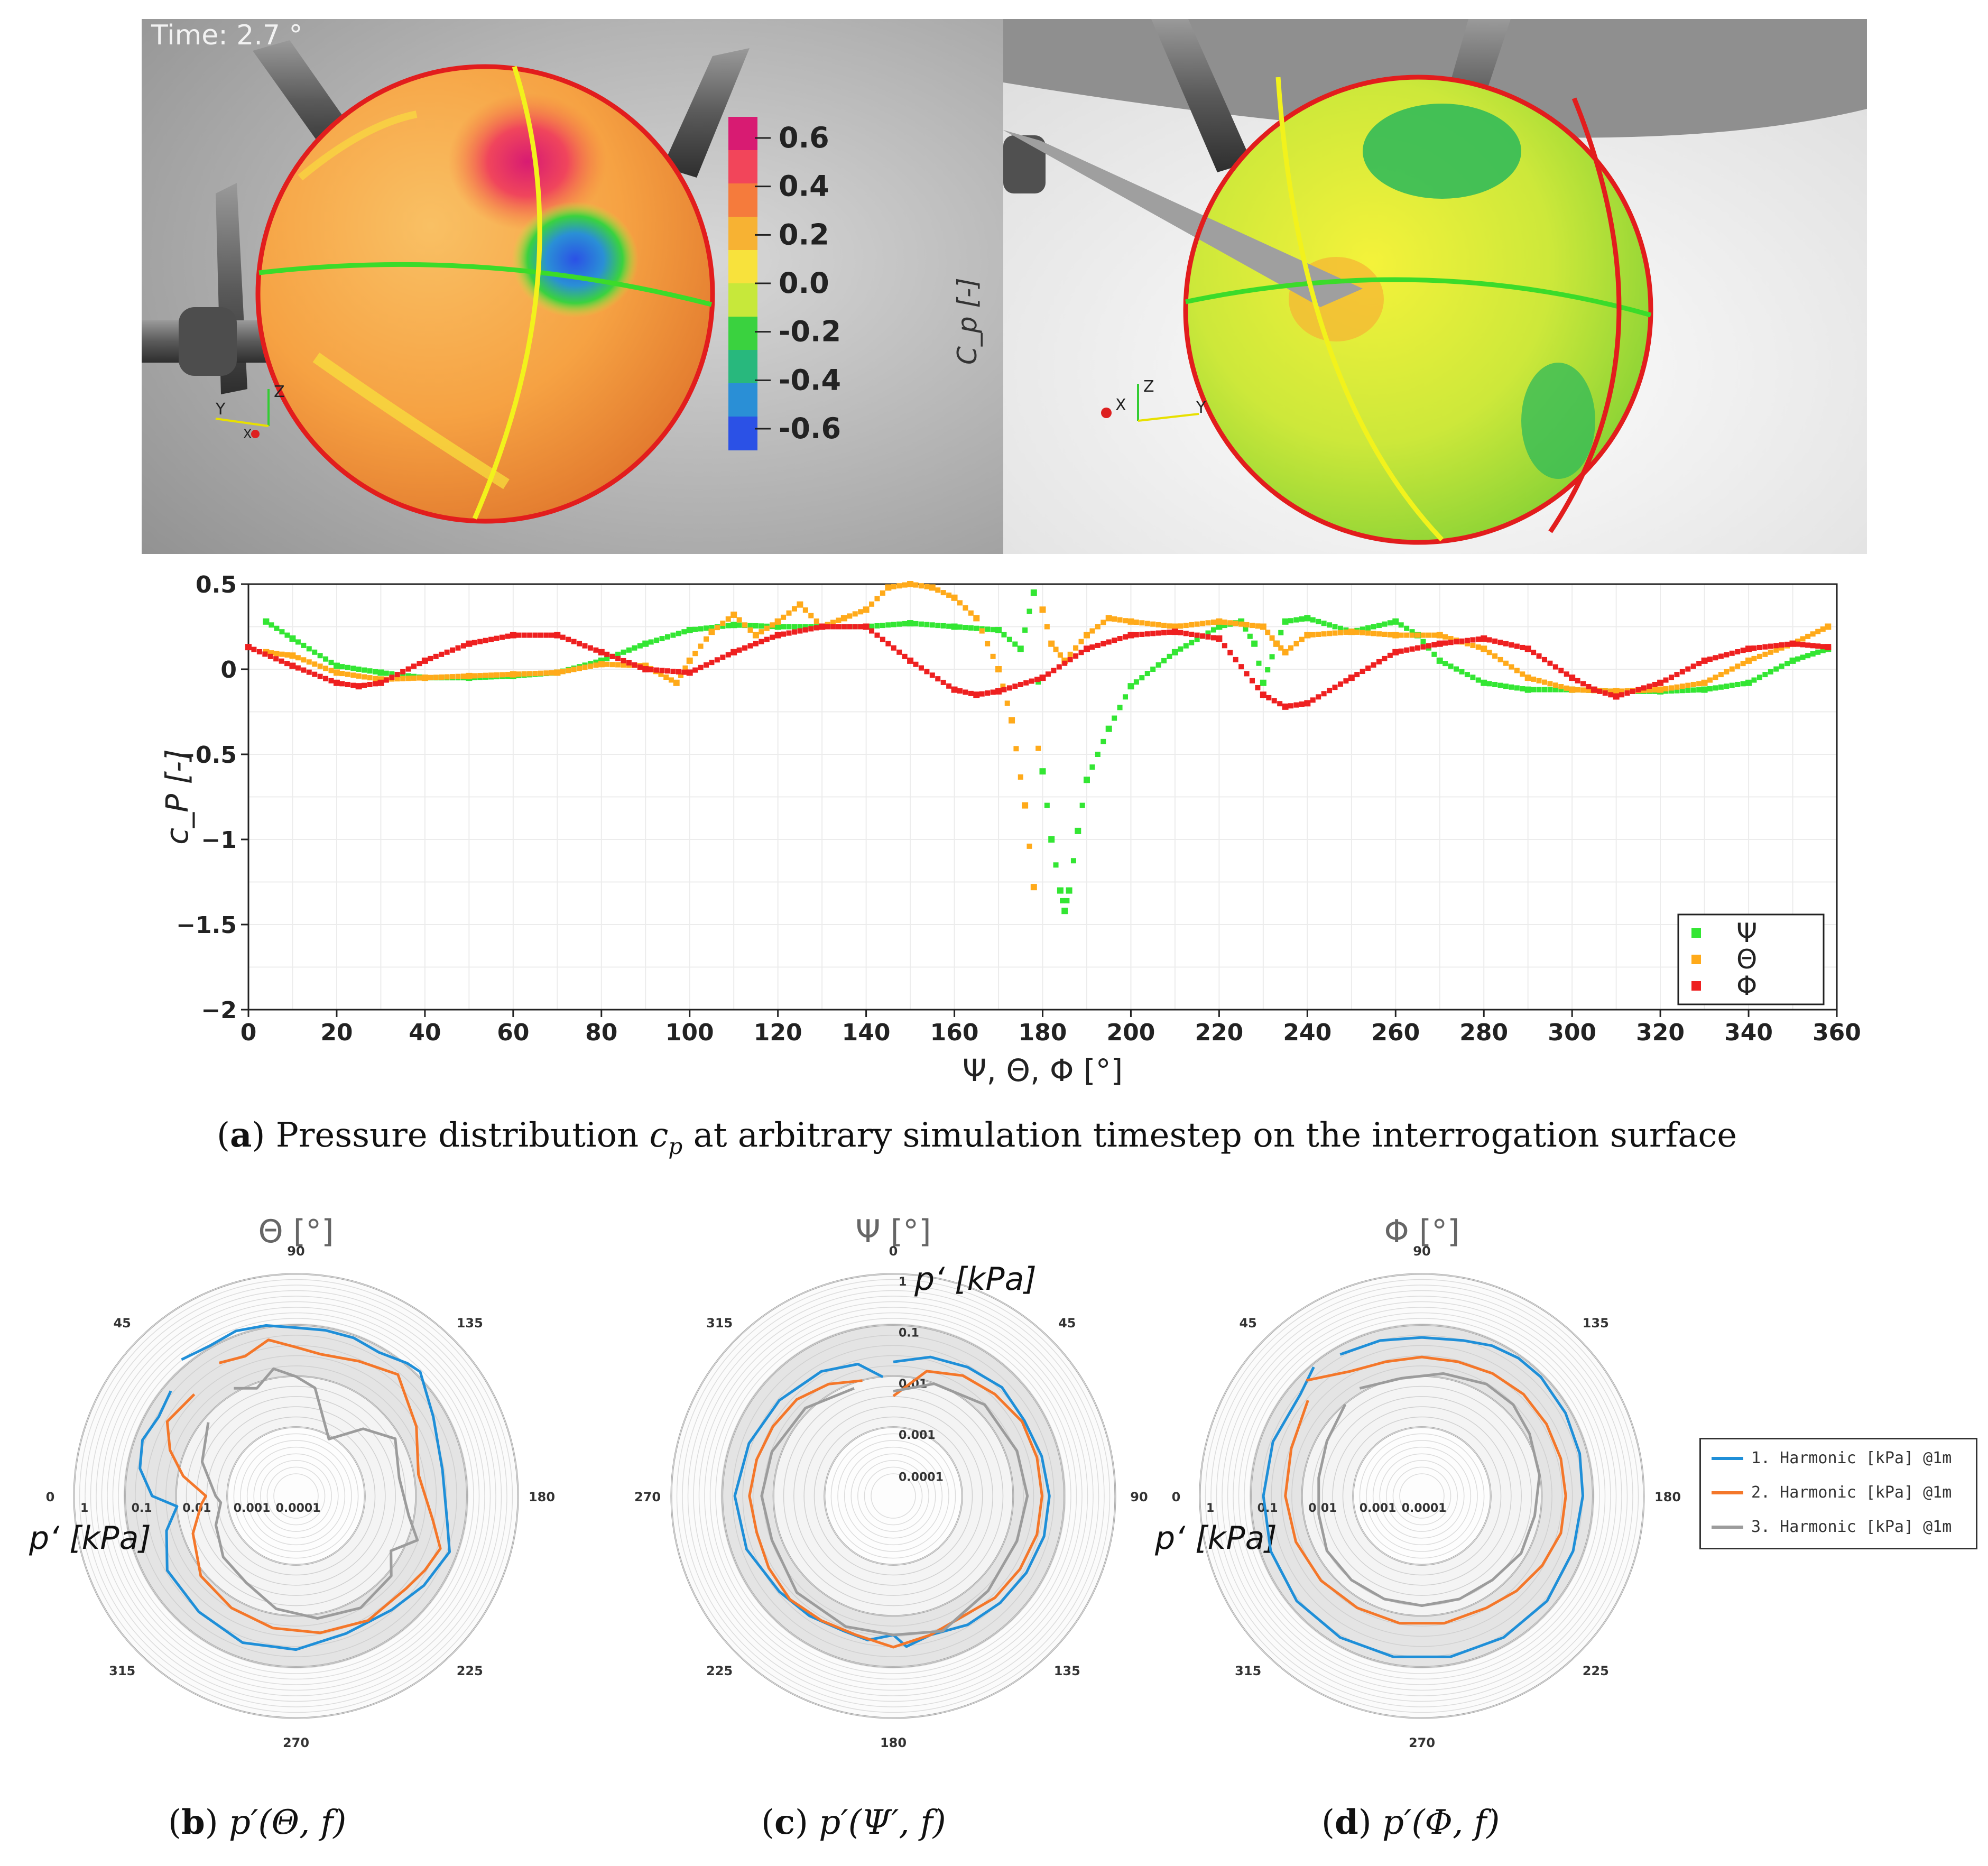 Image resolution: width=1988 pixels, height=1866 pixels. What do you see at coordinates (1837, 1032) in the screenshot?
I see `x-tick-label: 360` at bounding box center [1837, 1032].